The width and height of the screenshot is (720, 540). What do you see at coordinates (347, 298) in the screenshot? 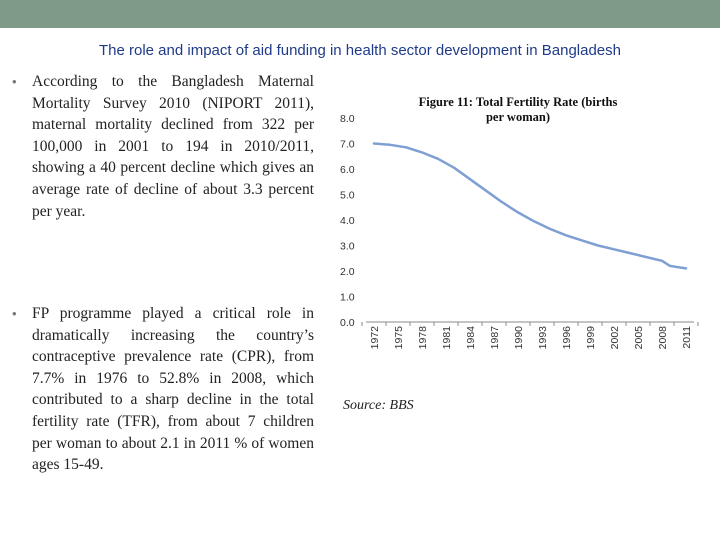
I see `y-tick-label: 1.0` at bounding box center [347, 298].